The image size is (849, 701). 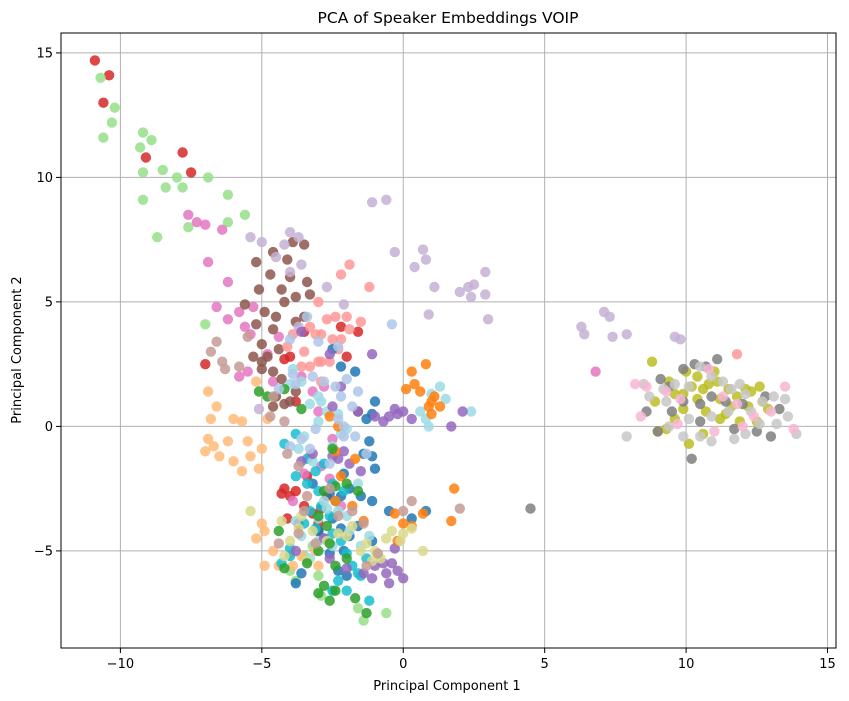 I want to click on y-tick-label: 5, so click(x=49, y=302).